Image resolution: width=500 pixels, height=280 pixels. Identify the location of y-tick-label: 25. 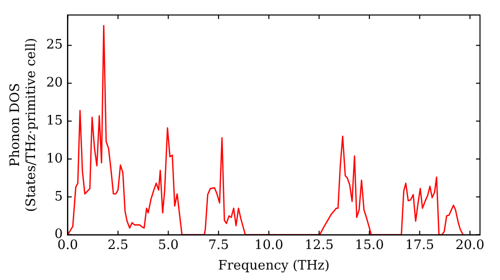
(54, 45).